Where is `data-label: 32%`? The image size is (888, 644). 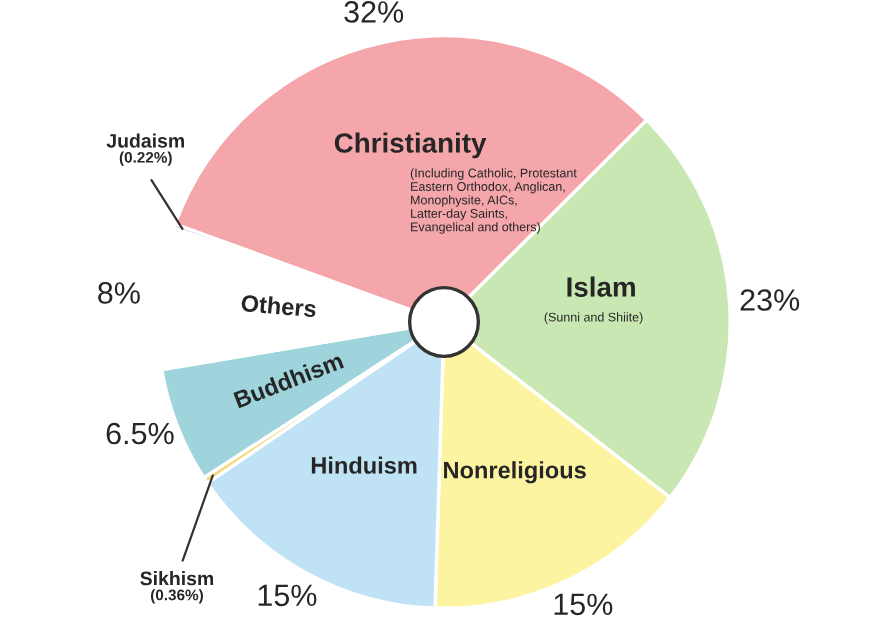
data-label: 32% is located at coordinates (374, 12).